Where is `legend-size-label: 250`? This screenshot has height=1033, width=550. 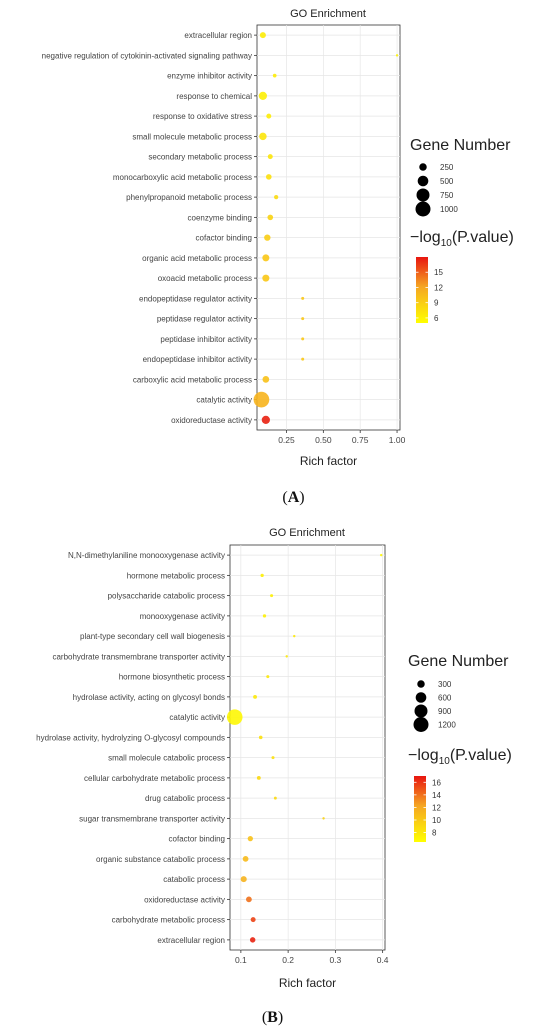 legend-size-label: 250 is located at coordinates (447, 167).